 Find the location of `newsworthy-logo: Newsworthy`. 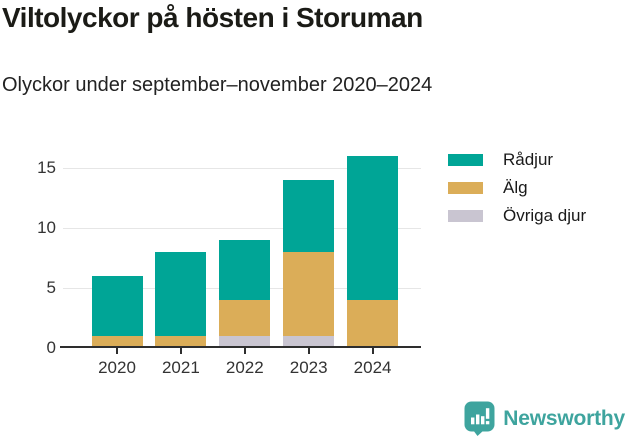

newsworthy-logo: Newsworthy is located at coordinates (544, 418).